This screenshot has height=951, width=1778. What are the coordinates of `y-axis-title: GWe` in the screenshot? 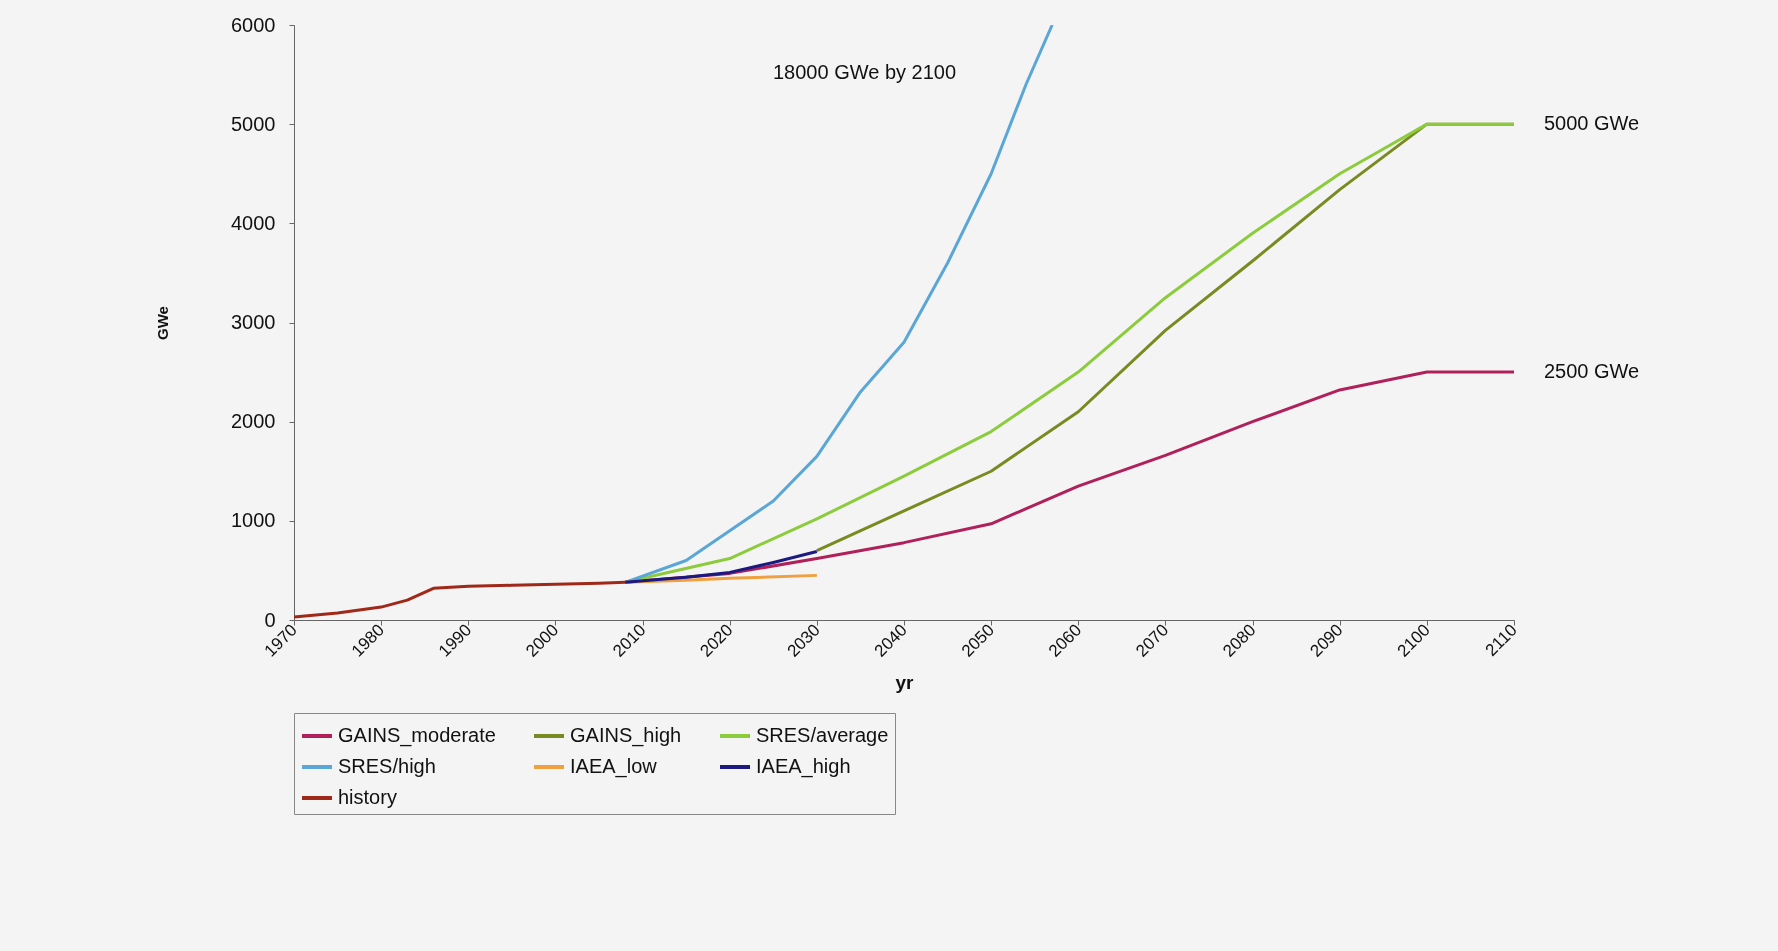 It's located at (163, 323).